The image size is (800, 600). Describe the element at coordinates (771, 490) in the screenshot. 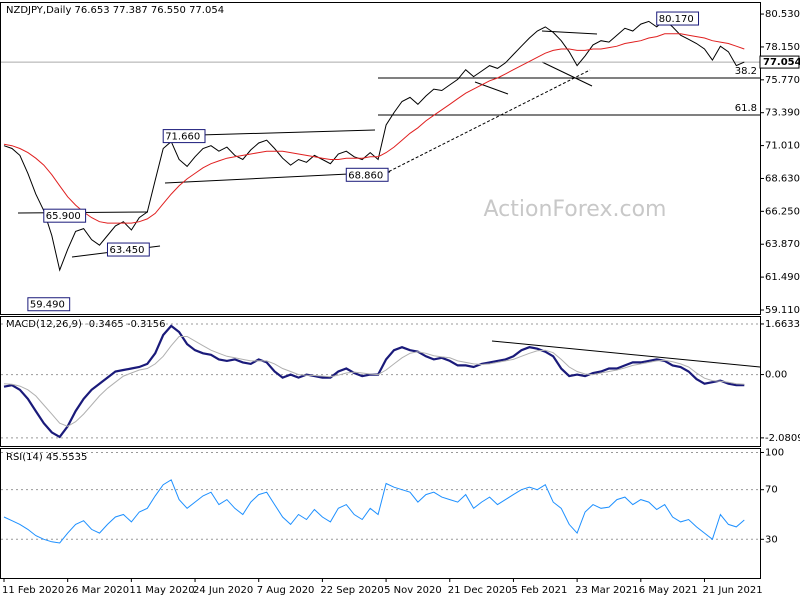

I see `y-tick-label: 70` at that location.